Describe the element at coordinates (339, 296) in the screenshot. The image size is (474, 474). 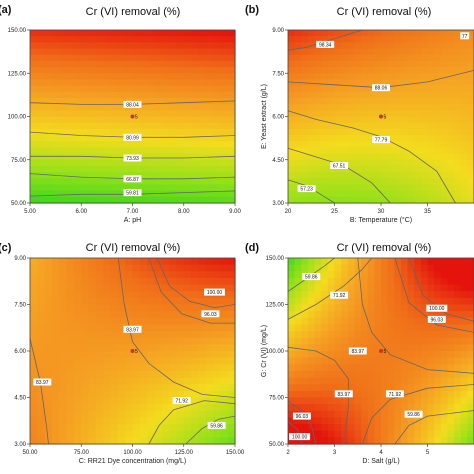
I see `contour-label: 71.92` at that location.